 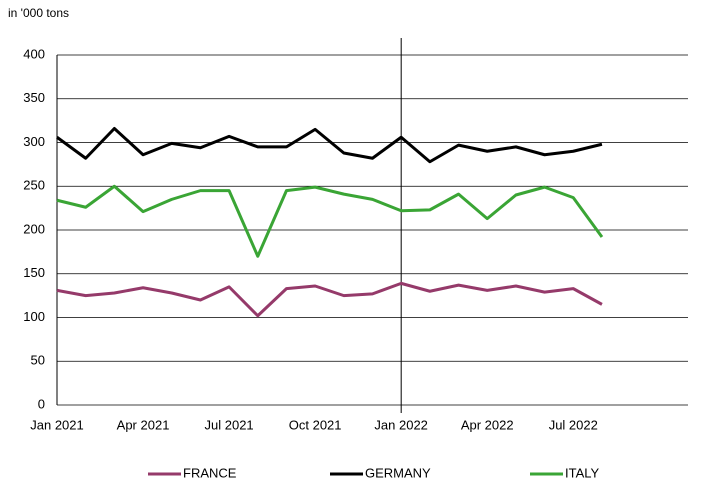 What do you see at coordinates (34, 316) in the screenshot?
I see `y-tick-label: 100` at bounding box center [34, 316].